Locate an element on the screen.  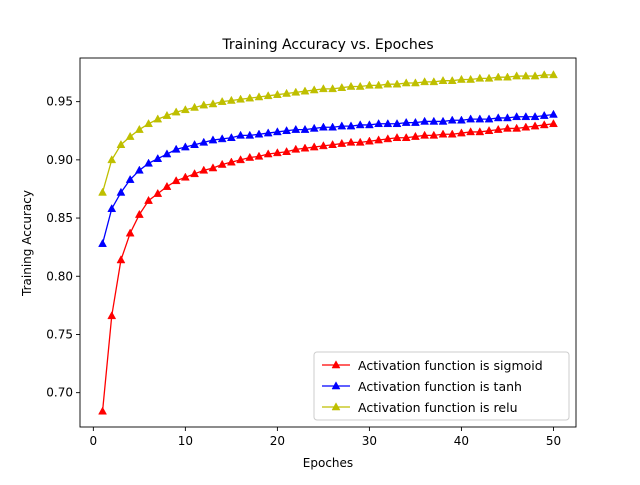
legend-entry: Activation function is relu is located at coordinates (420, 407).